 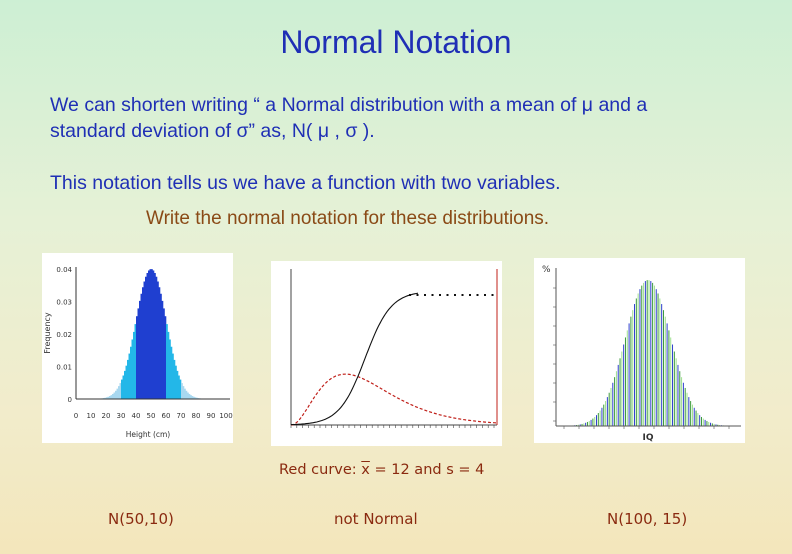 What do you see at coordinates (396, 42) in the screenshot?
I see `slide-title: Normal Notation` at bounding box center [396, 42].